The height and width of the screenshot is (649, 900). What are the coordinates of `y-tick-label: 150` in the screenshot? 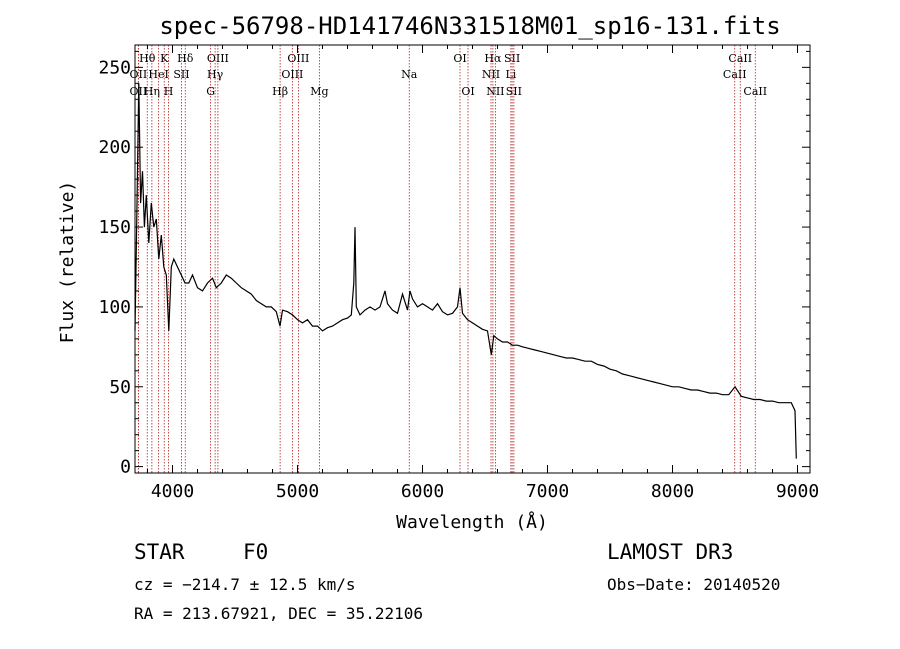 It's located at (114, 227).